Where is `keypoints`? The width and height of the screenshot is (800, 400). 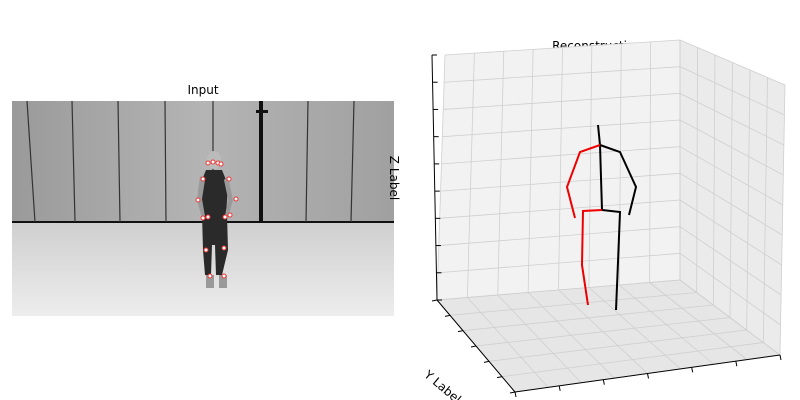 keypoints is located at coordinates (217, 219).